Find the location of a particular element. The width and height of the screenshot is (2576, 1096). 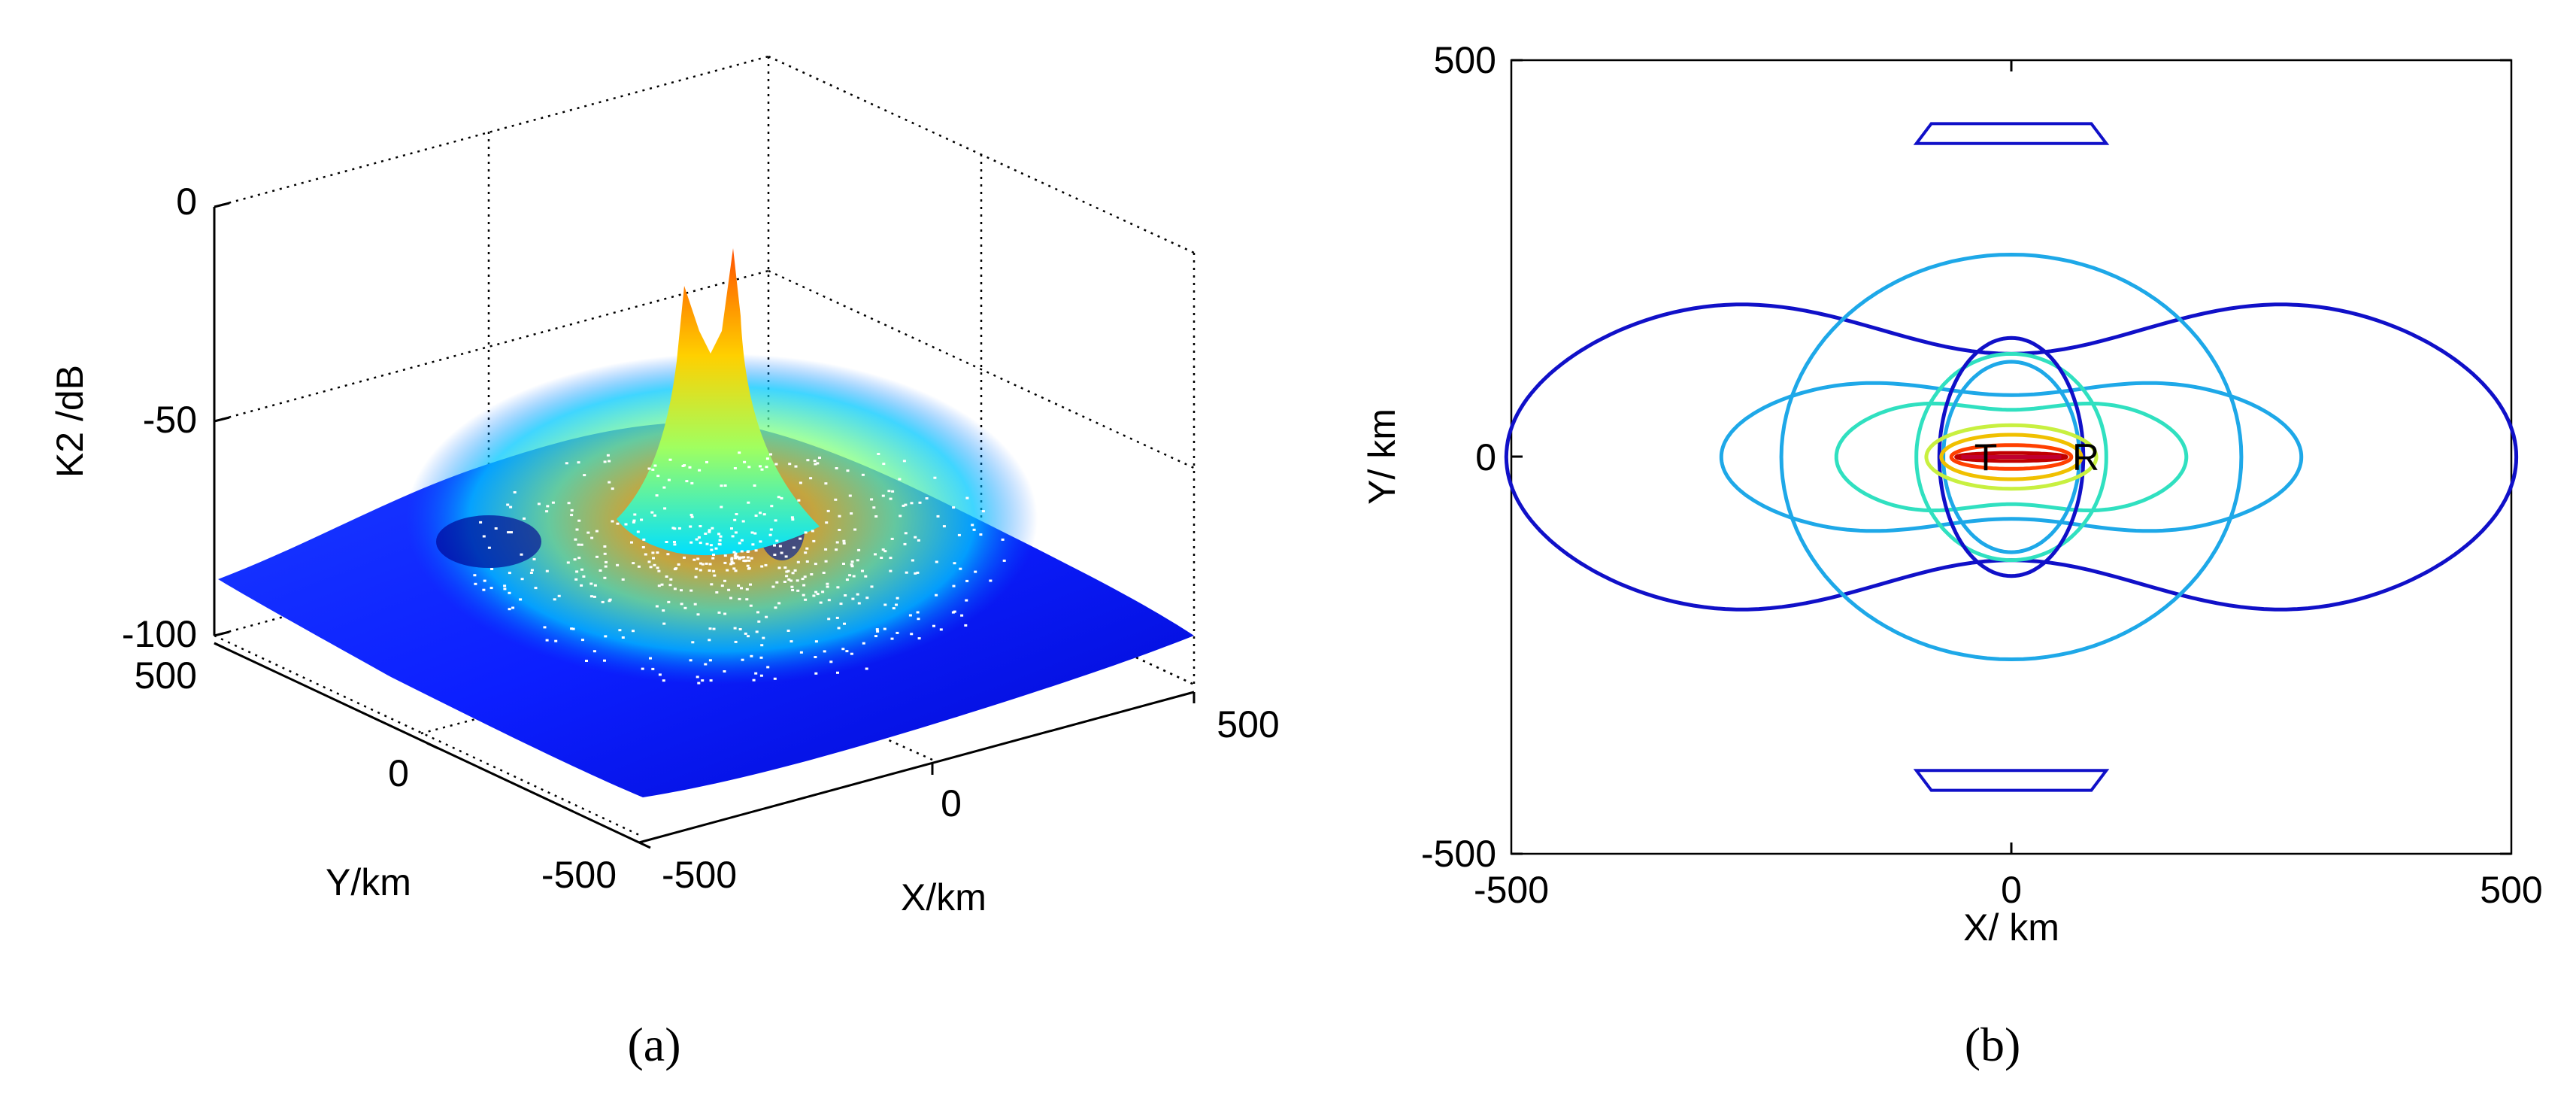

contour-top-fragment is located at coordinates (2011, 133).